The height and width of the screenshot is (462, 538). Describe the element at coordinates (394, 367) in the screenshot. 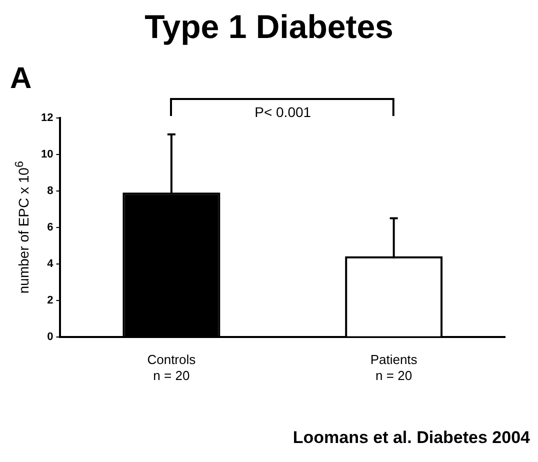

I see `x-tick-label: Patients n = 20` at that location.